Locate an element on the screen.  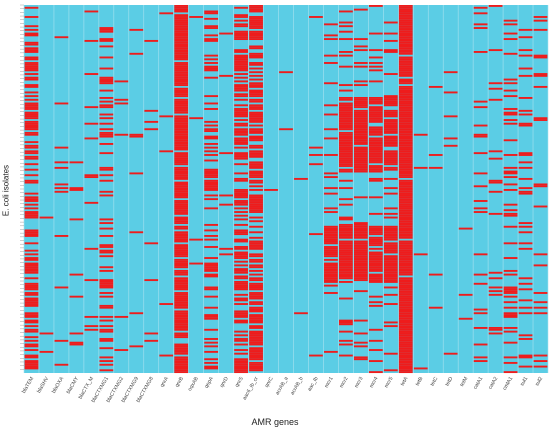
x-axis-label: AMR genes is located at coordinates (275, 422).